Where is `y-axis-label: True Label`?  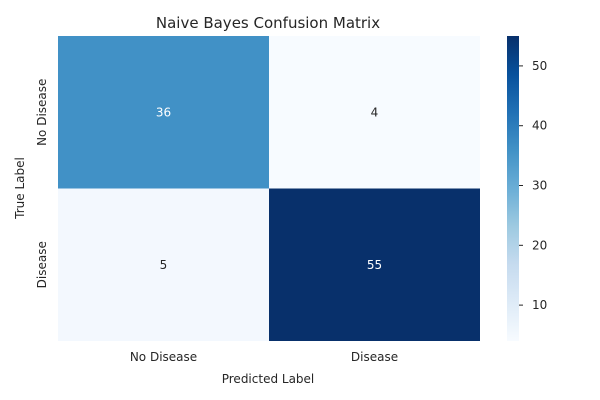 y-axis-label: True Label is located at coordinates (20, 188).